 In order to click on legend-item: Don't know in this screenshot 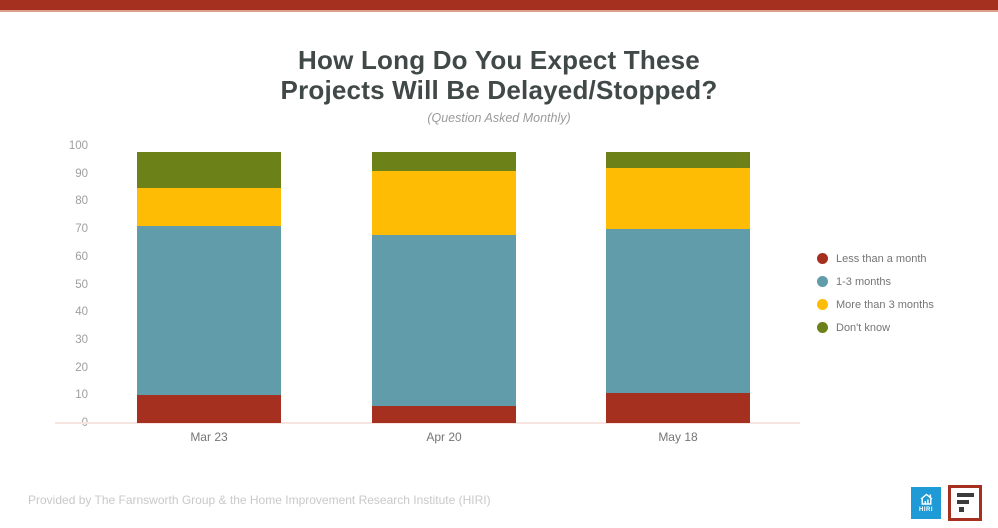, I will do `click(875, 327)`.